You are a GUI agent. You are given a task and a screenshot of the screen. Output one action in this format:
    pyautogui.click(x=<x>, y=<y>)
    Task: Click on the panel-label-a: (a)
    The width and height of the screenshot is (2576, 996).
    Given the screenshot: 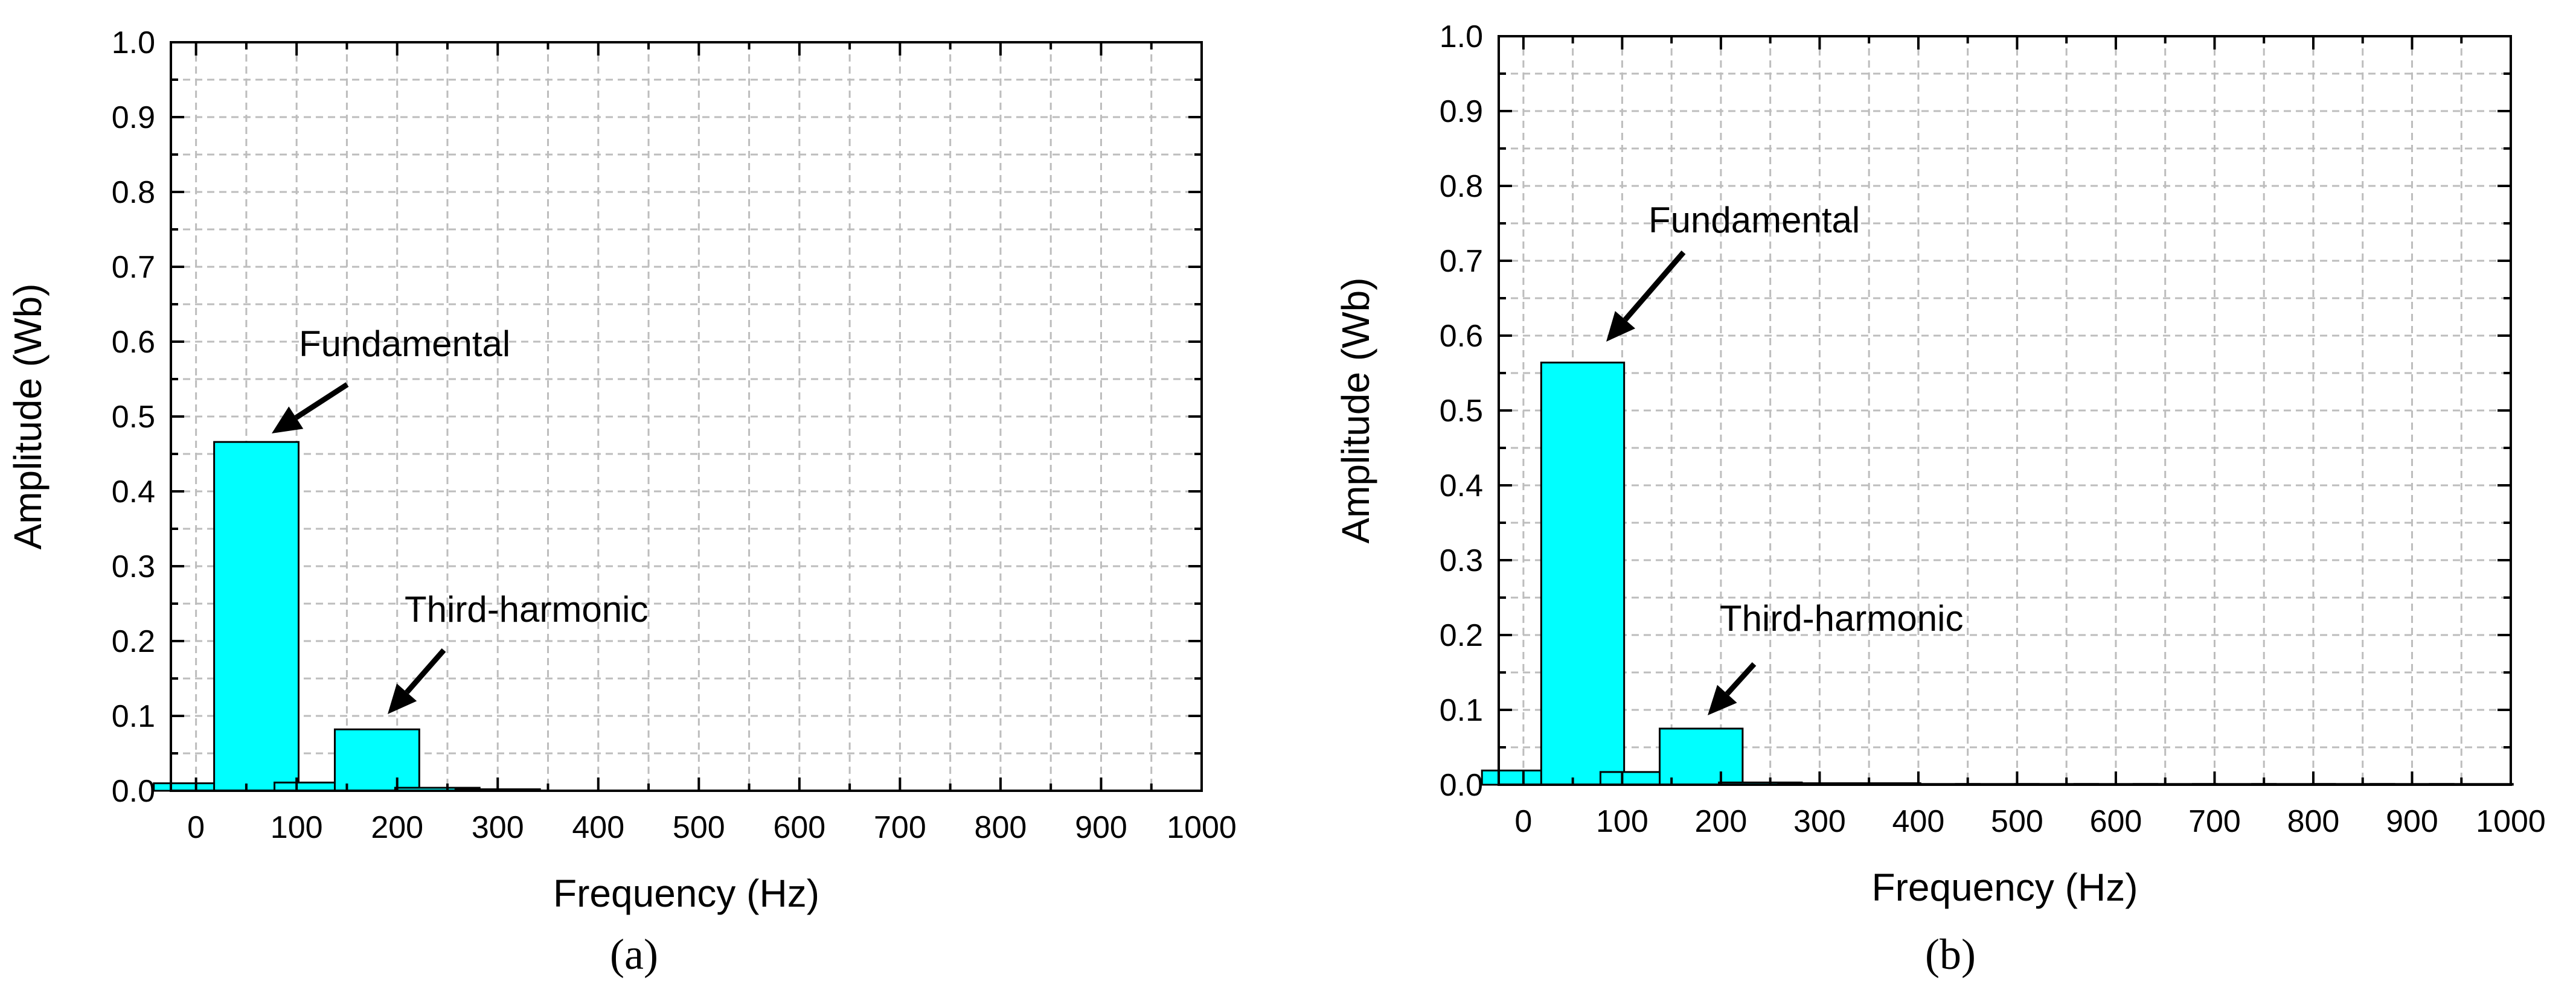 What is the action you would take?
    pyautogui.click(x=634, y=954)
    